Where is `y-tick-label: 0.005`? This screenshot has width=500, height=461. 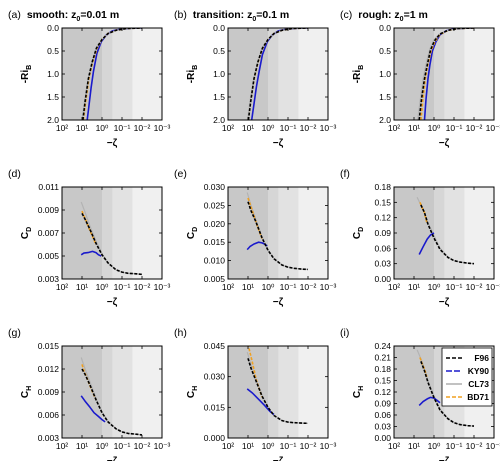
y-tick-label: 0.005 is located at coordinates (49, 256).